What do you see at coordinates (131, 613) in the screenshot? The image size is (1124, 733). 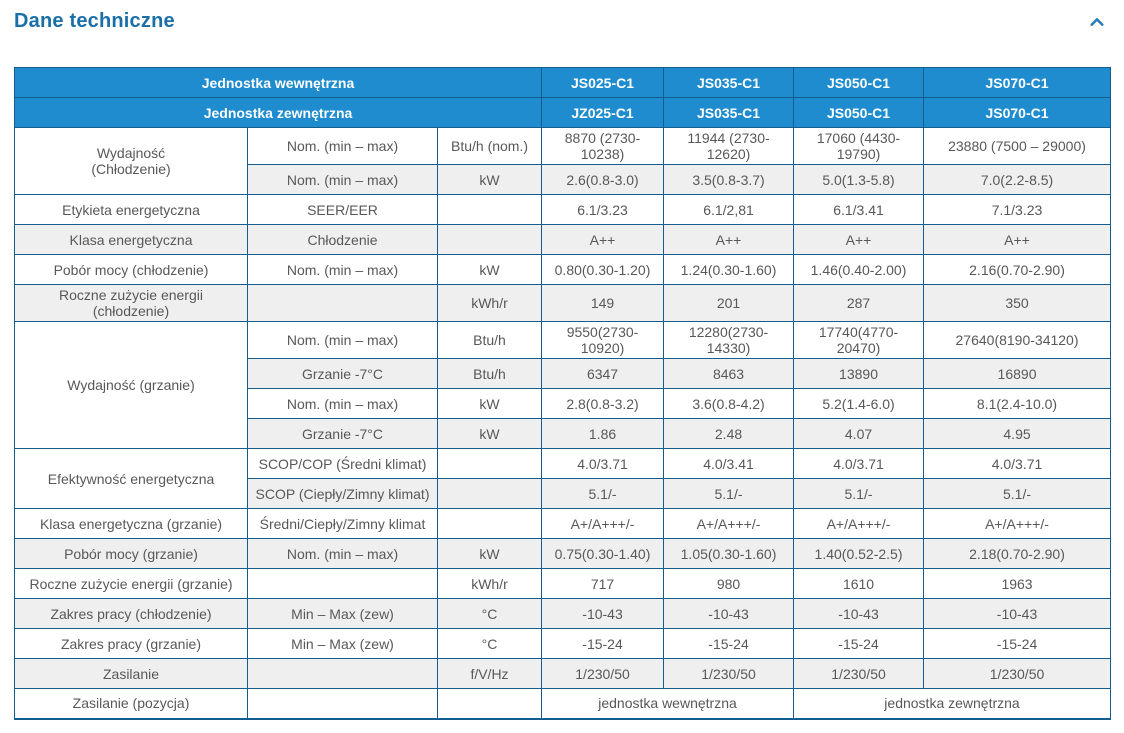 I see `row-label-cell: Zakres pracy (chłodzenie)` at bounding box center [131, 613].